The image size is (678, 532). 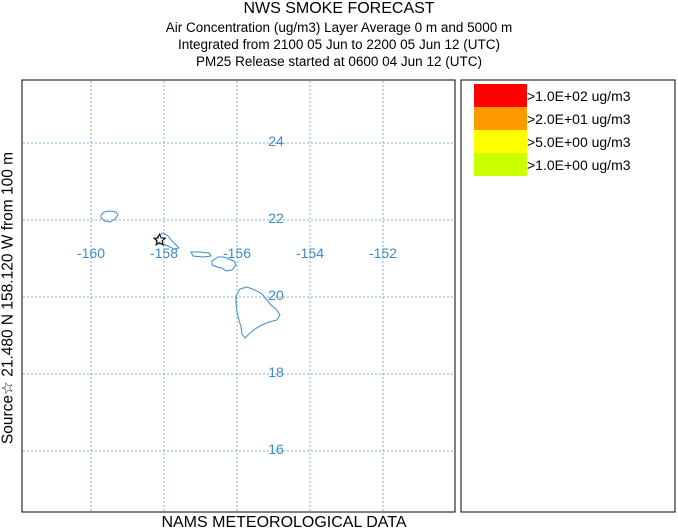 What do you see at coordinates (579, 142) in the screenshot?
I see `legend-label: >5.0E+00 ug/m3` at bounding box center [579, 142].